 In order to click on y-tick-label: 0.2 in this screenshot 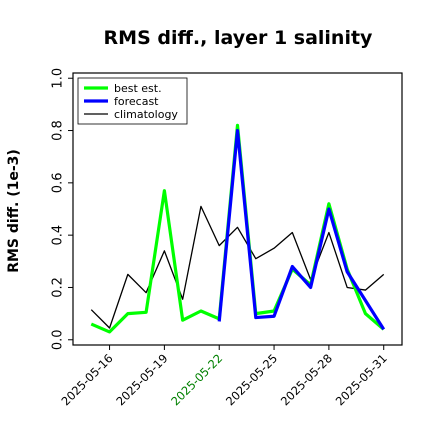, I will do `click(58, 287)`.